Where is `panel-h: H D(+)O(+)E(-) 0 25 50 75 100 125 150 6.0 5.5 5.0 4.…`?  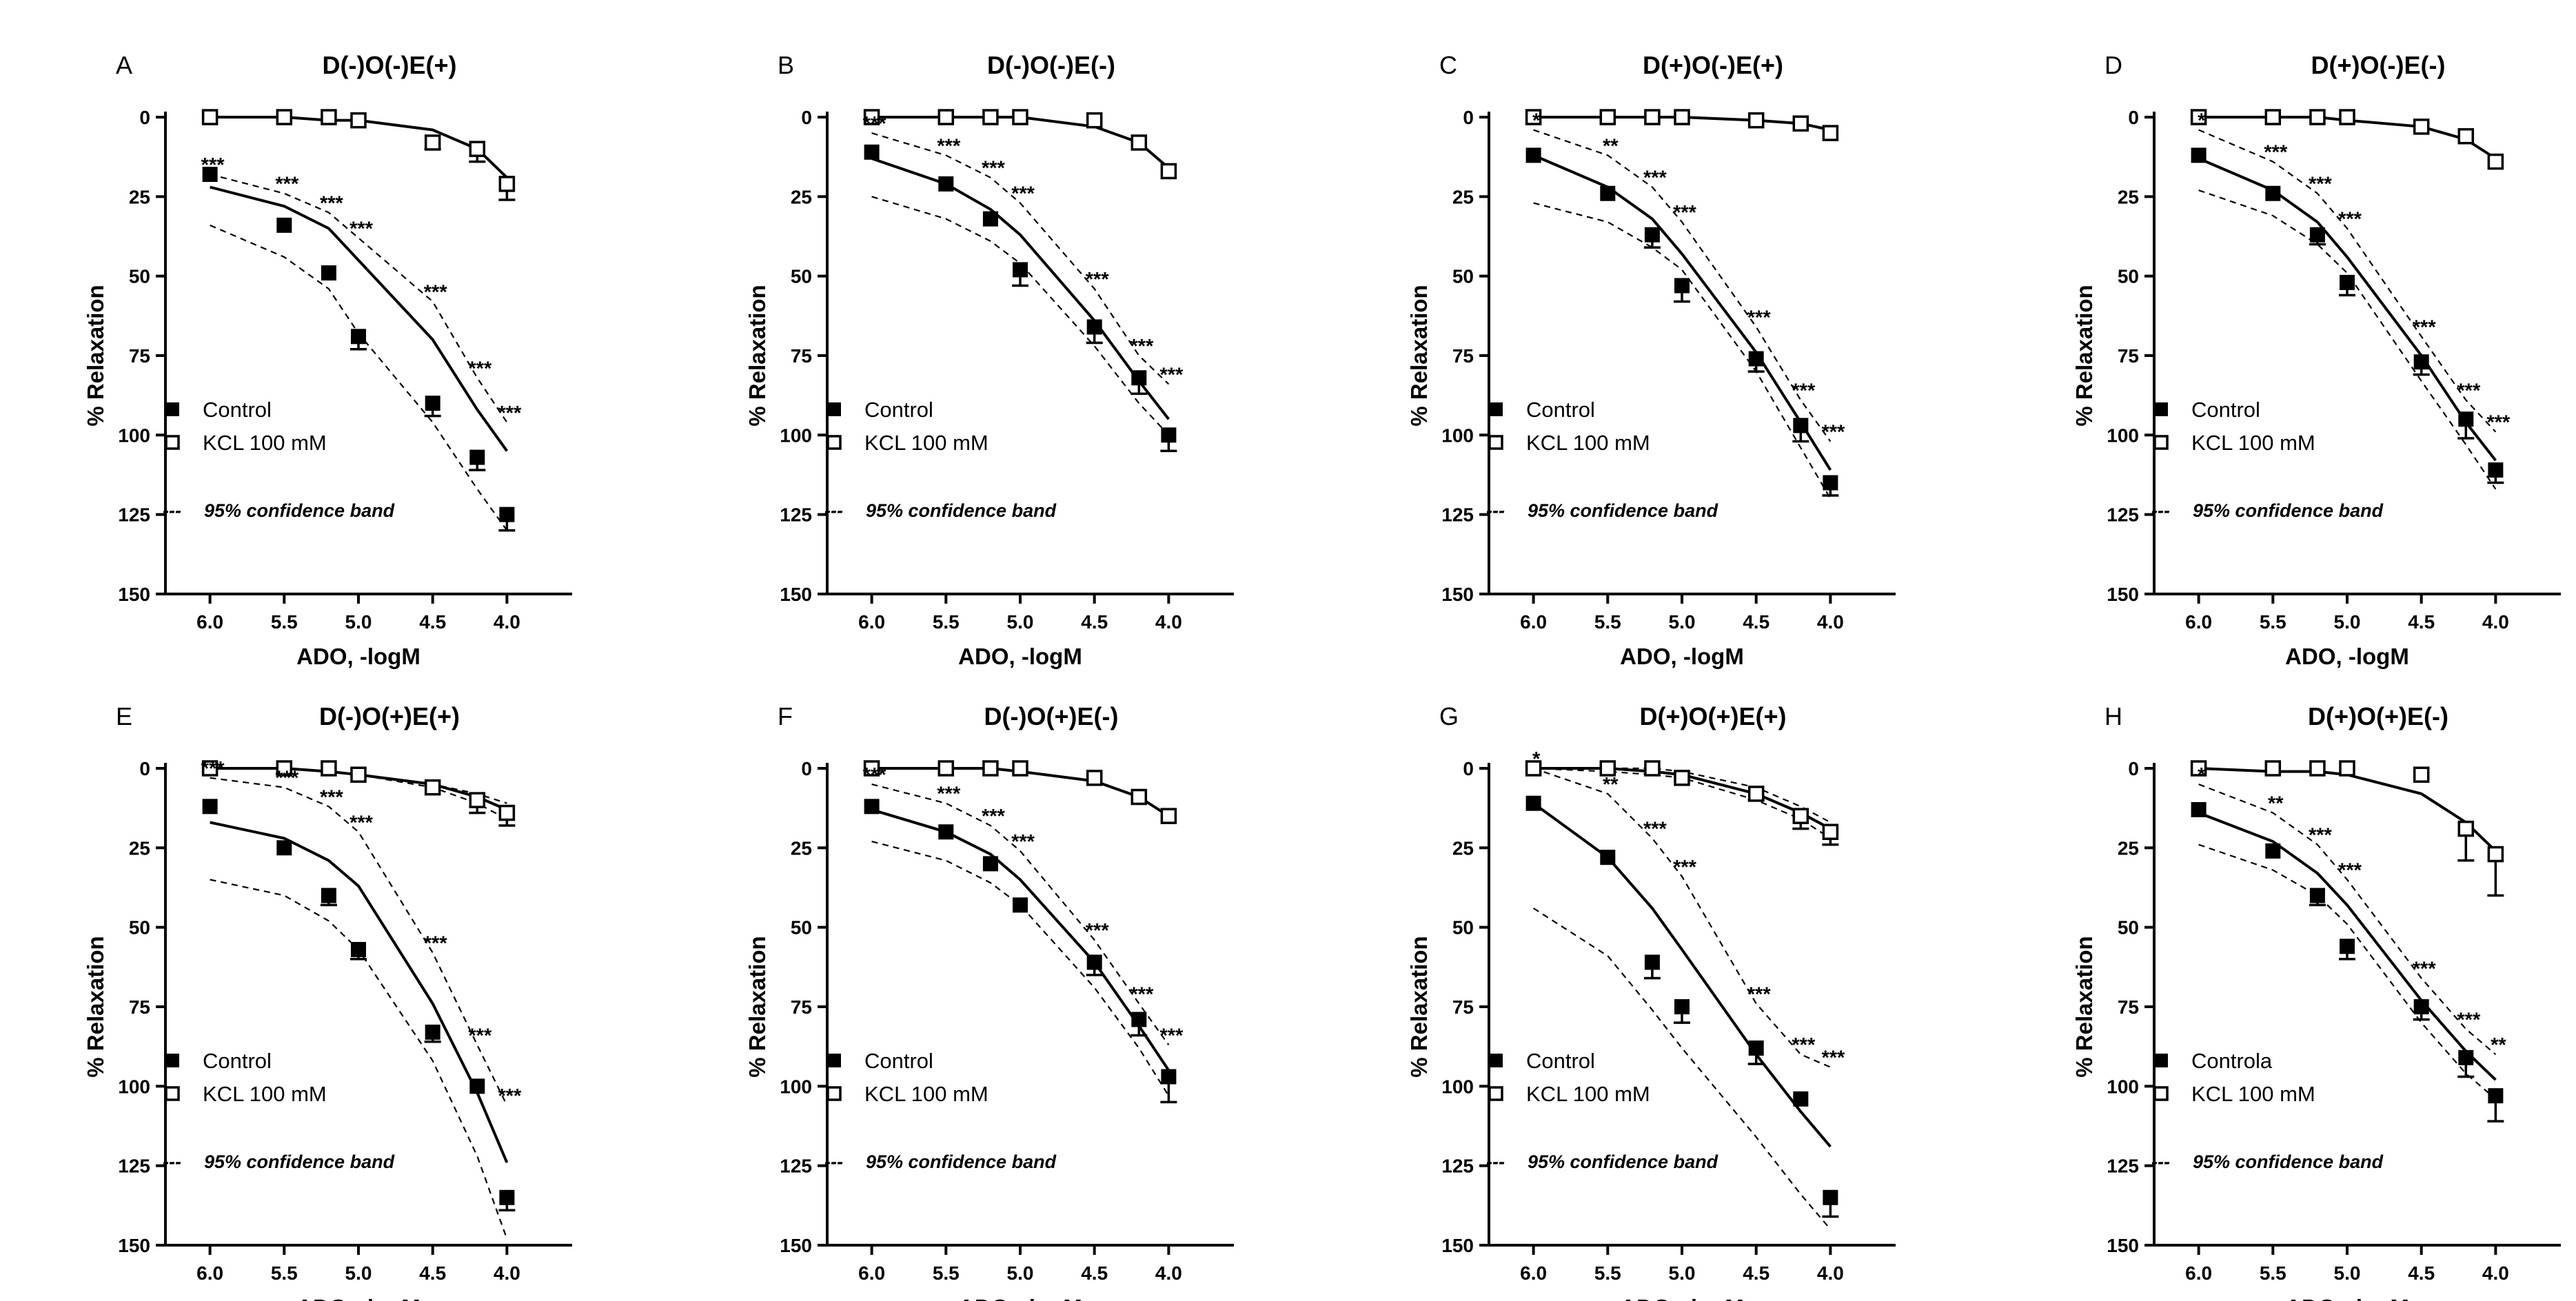 panel-h: H D(+)O(+)E(-) 0 25 50 75 100 125 150 6.0 5.5 5.0 4.… is located at coordinates (2316, 1001).